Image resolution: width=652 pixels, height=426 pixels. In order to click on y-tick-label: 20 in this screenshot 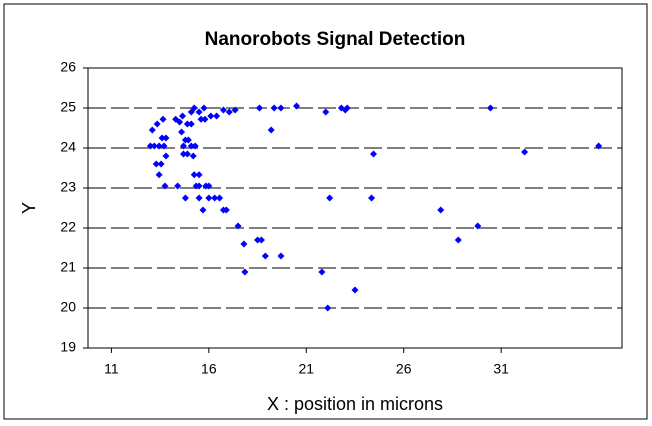, I will do `click(68, 307)`.